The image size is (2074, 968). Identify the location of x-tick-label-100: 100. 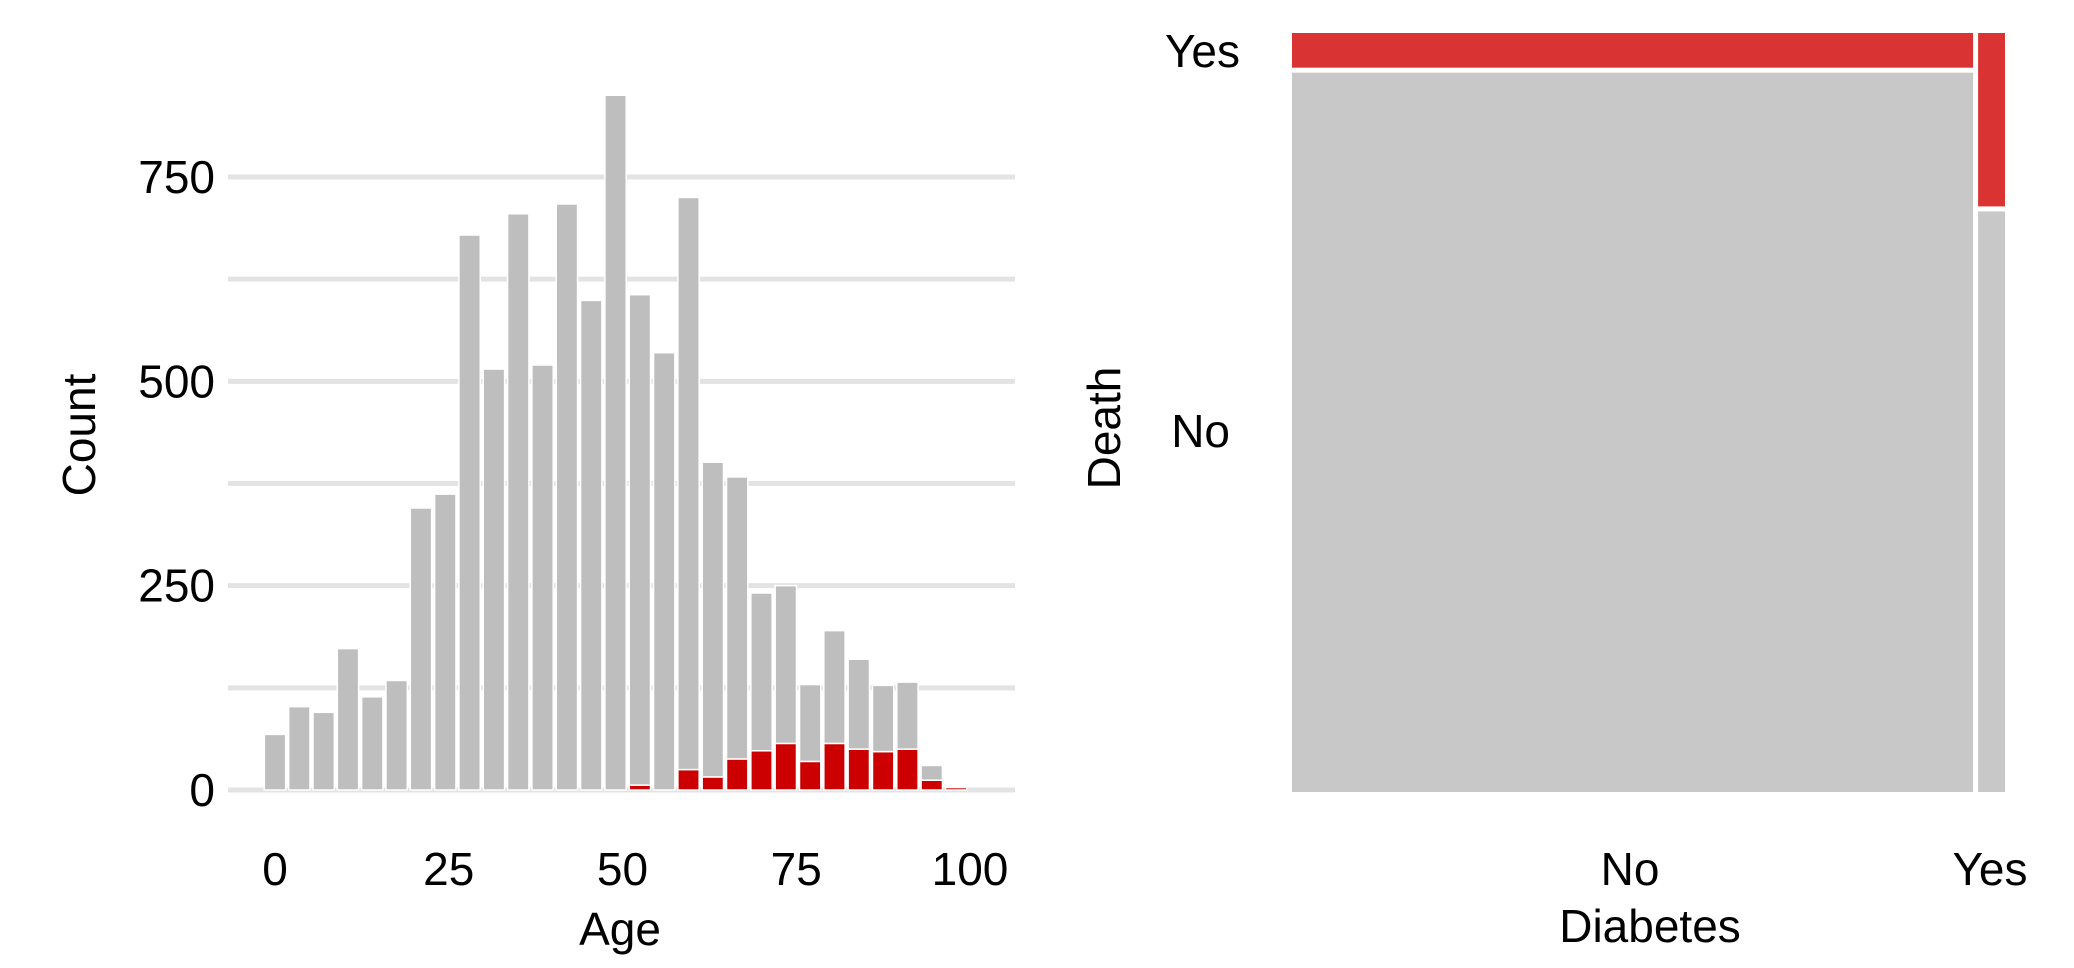
(970, 869).